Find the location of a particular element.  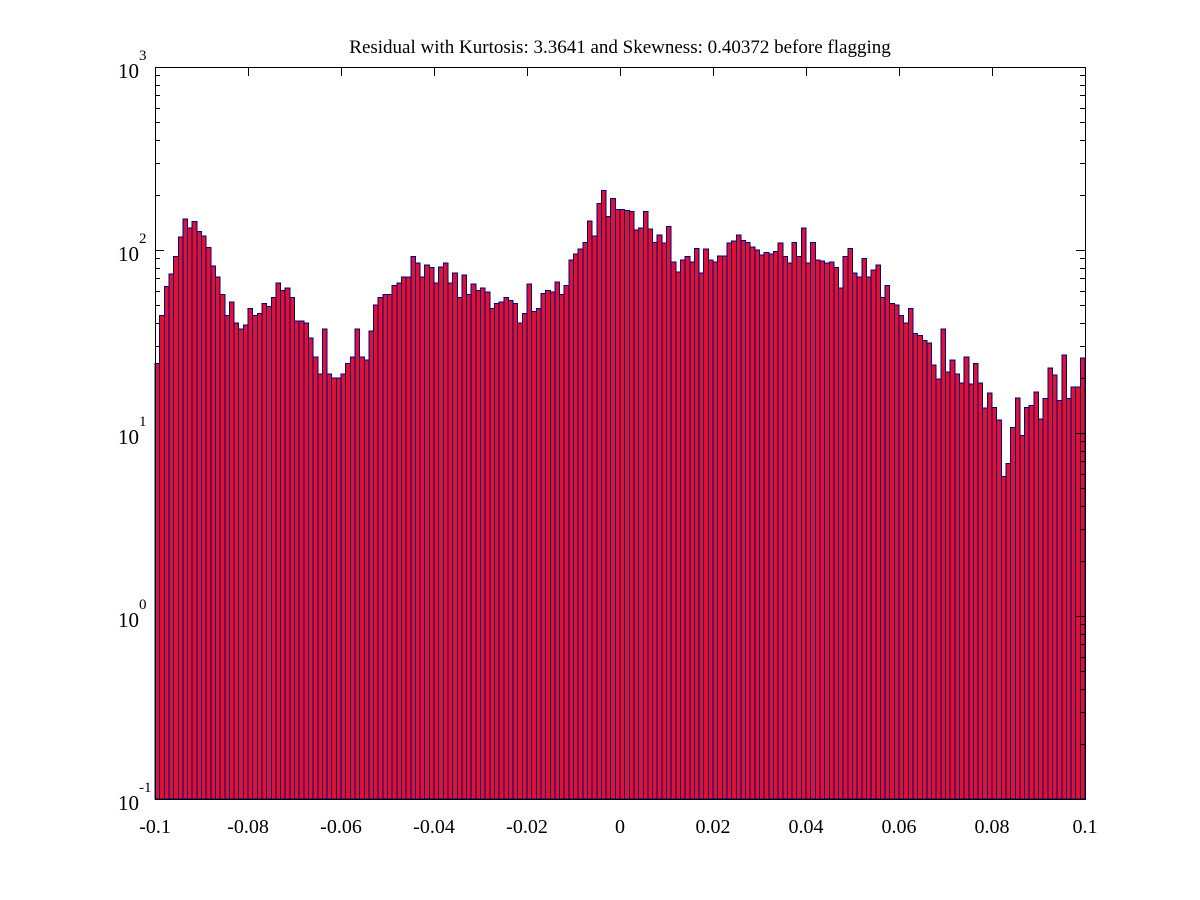

x-tick-label: -0.08 is located at coordinates (248, 827).